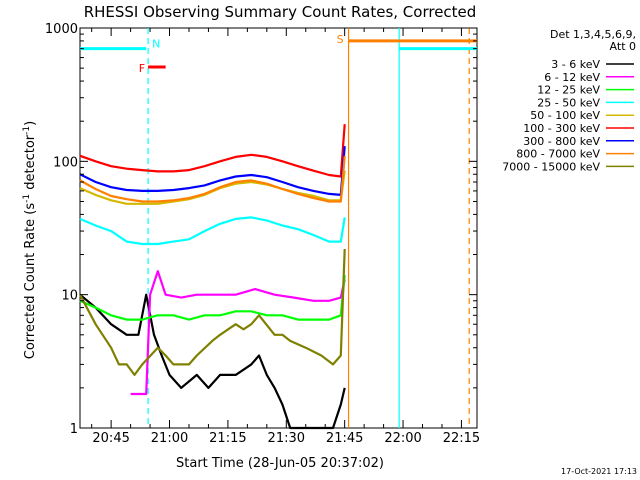 The height and width of the screenshot is (480, 640). What do you see at coordinates (340, 39) in the screenshot?
I see `flag-label-s: S` at bounding box center [340, 39].